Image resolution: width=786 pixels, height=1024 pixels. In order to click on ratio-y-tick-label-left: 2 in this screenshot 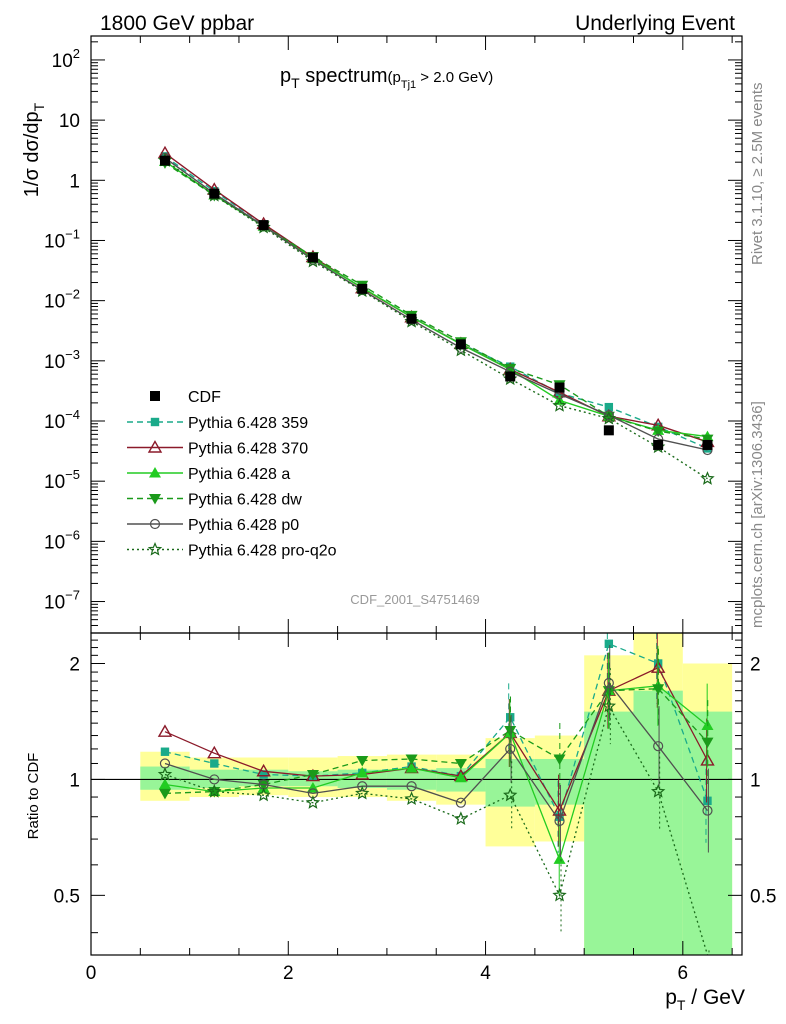, I will do `click(74, 664)`.